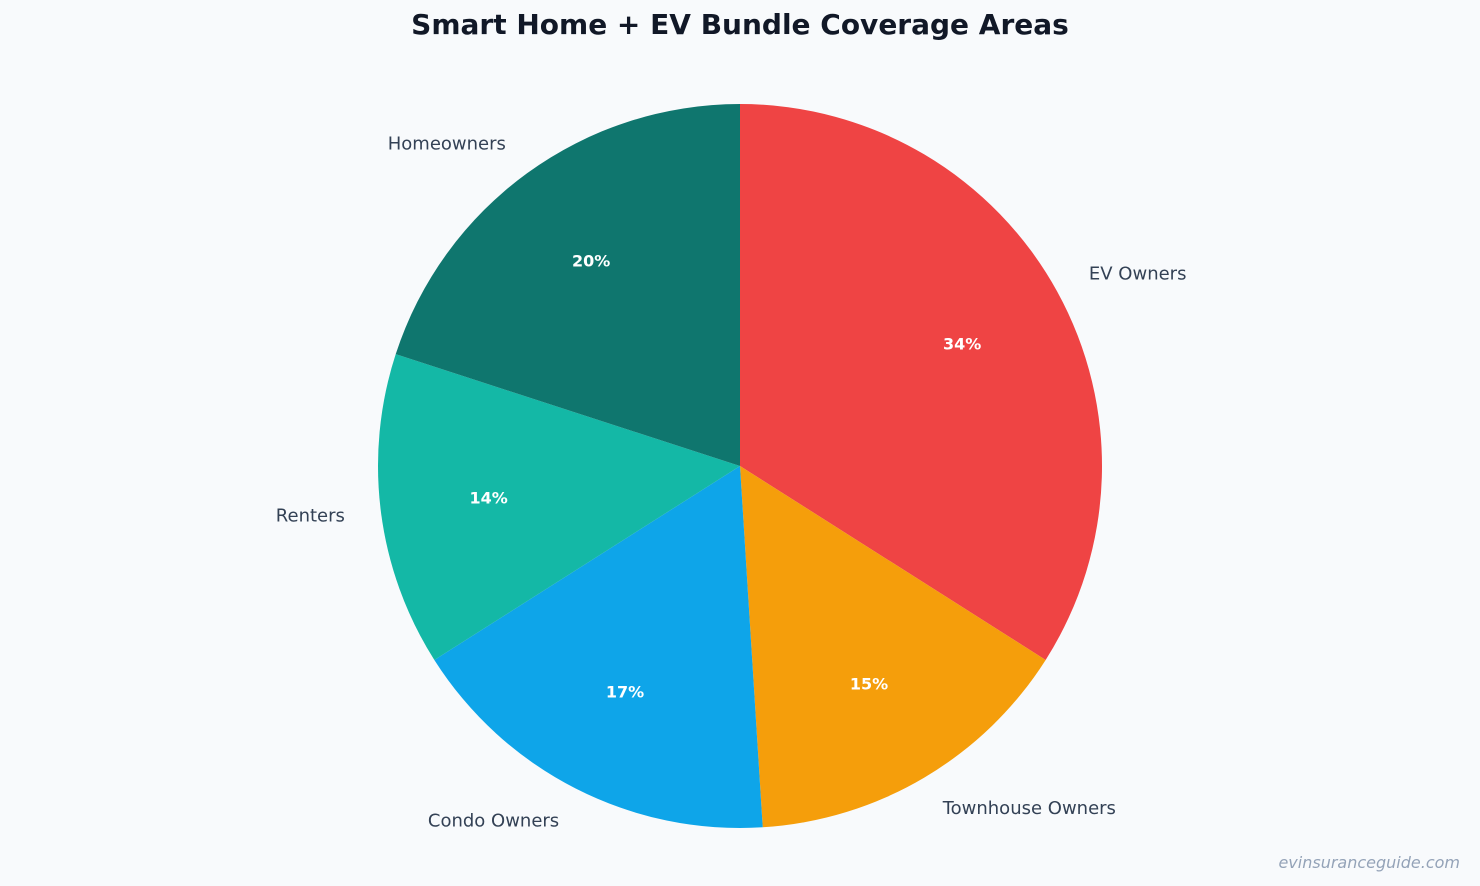 The height and width of the screenshot is (886, 1480). Describe the element at coordinates (740, 24) in the screenshot. I see `chart-title: Smart Home + EV Bundle Coverage Areas` at that location.